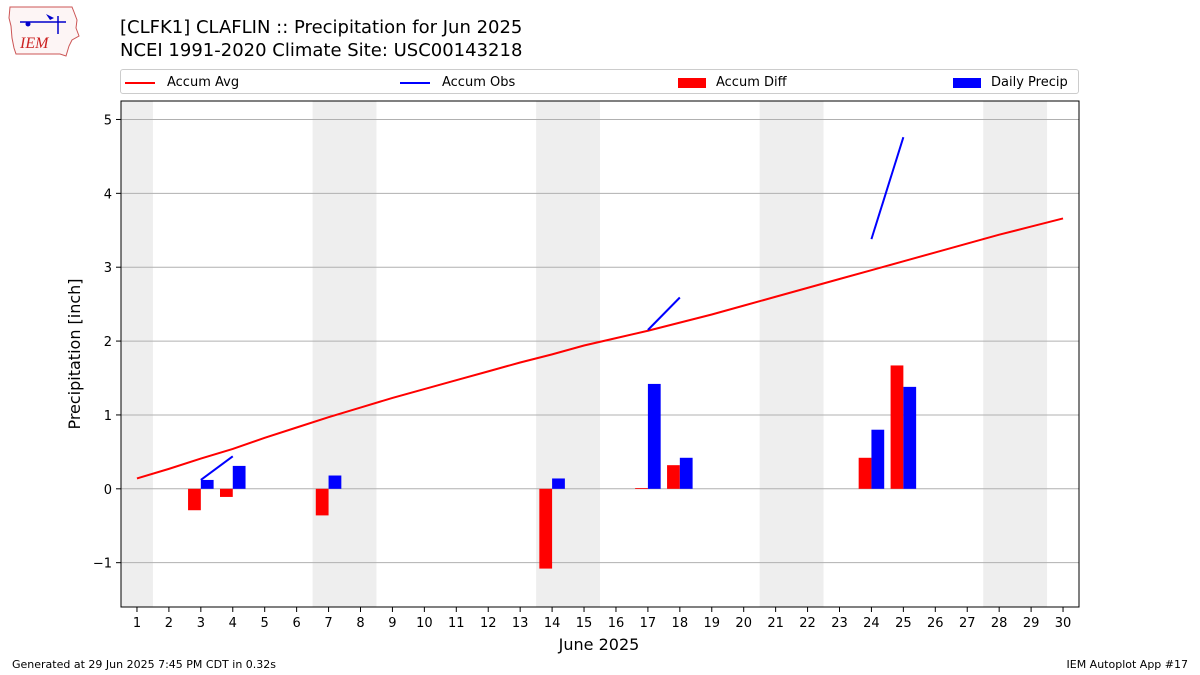 This screenshot has width=1200, height=675. I want to click on iem-logo: IEM, so click(44, 31).